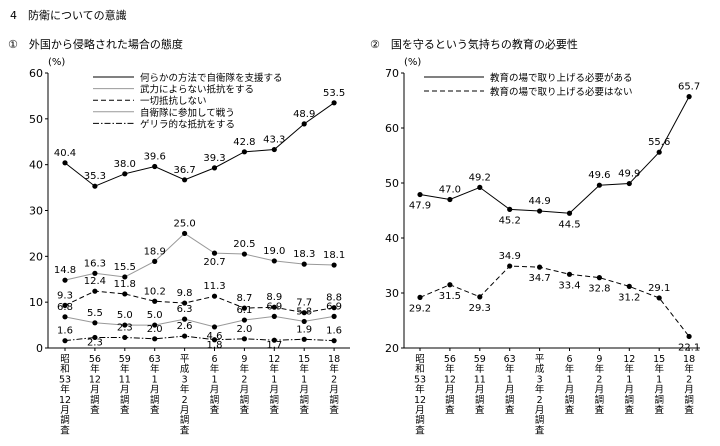  What do you see at coordinates (185, 326) in the screenshot?
I see `chart-1-data-label: 2.6` at bounding box center [185, 326].